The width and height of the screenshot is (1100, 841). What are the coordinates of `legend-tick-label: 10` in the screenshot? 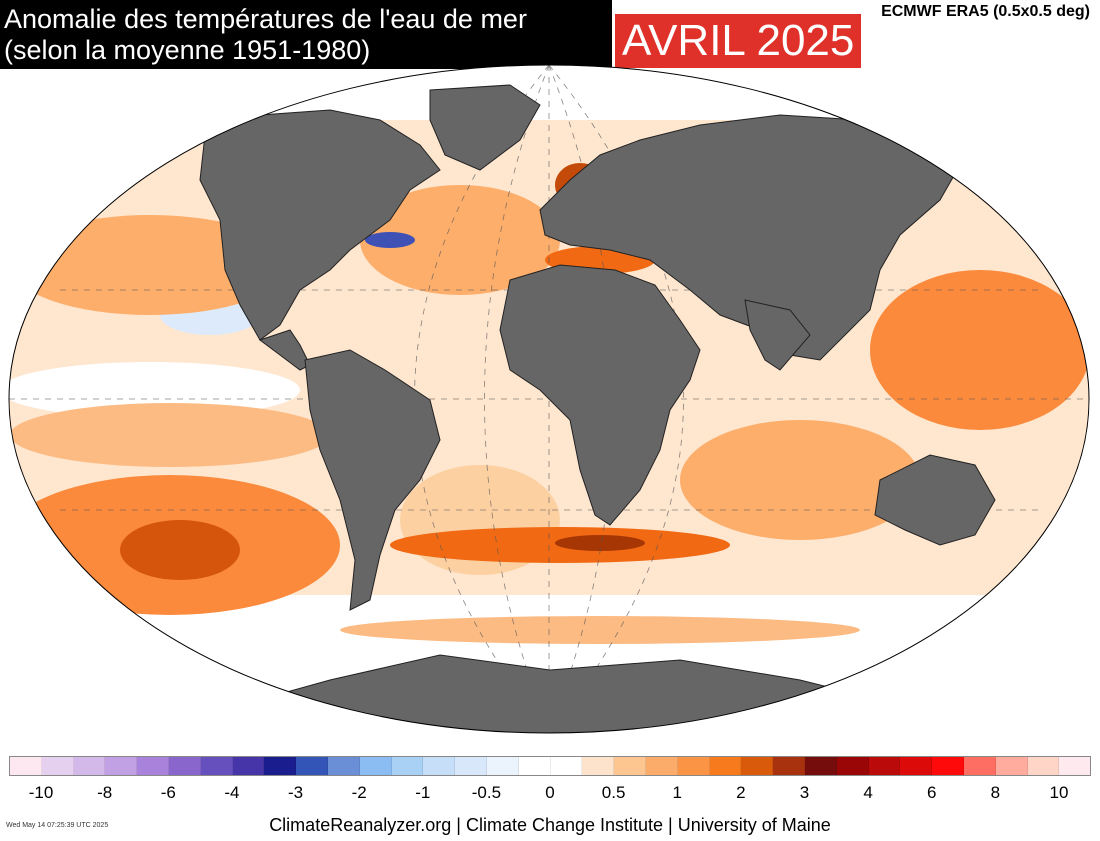 It's located at (1059, 792).